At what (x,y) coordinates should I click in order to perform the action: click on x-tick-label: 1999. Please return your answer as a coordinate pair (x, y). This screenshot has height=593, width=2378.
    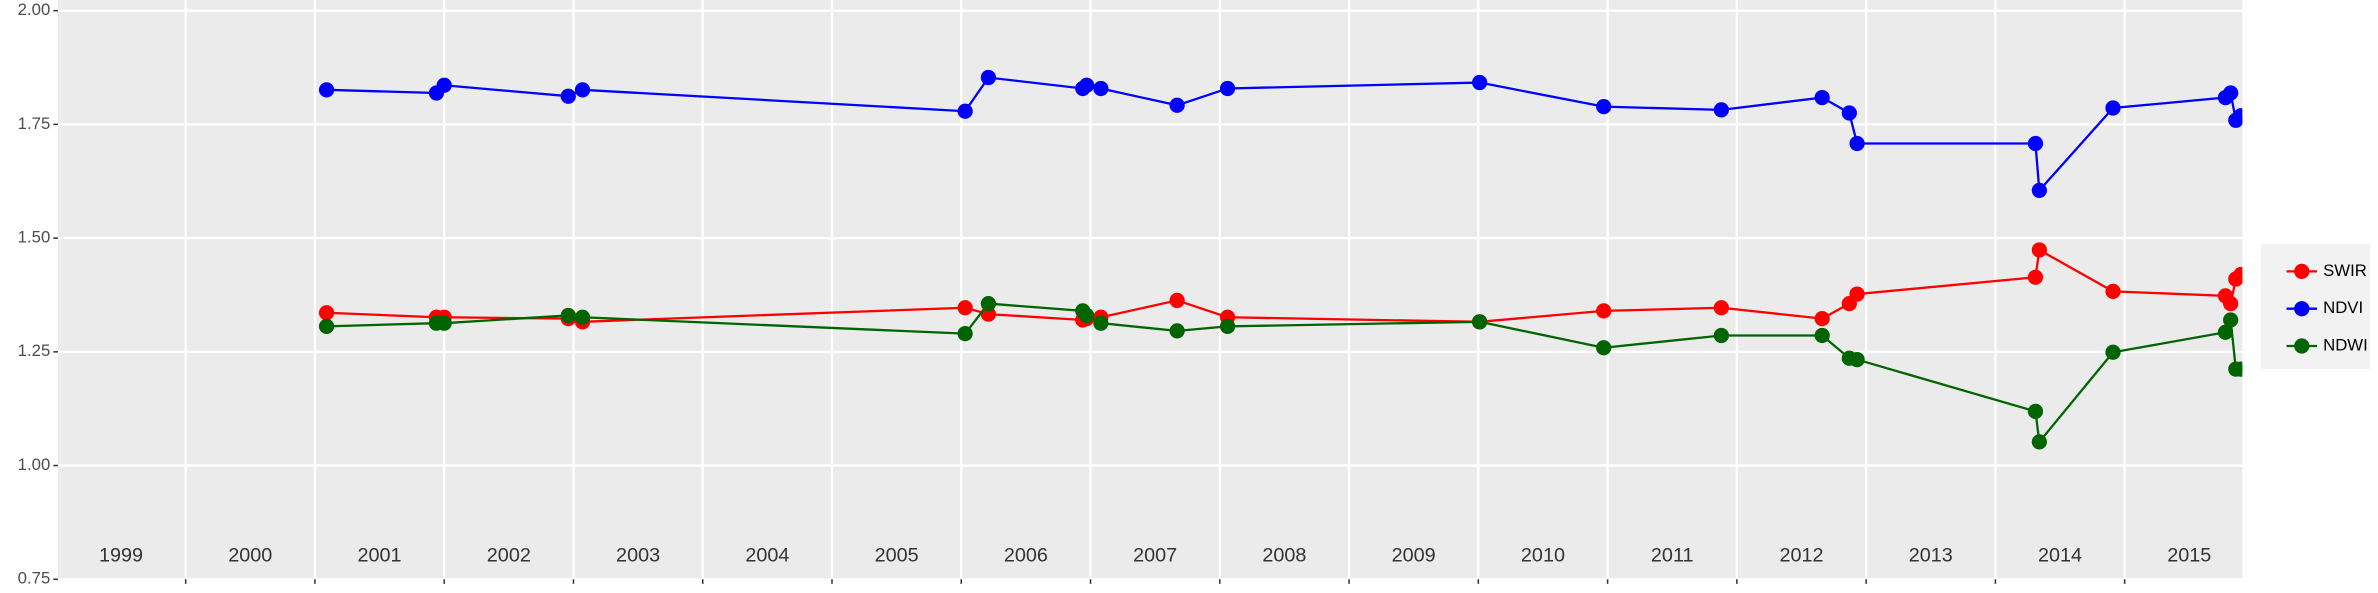
    Looking at the image, I should click on (121, 556).